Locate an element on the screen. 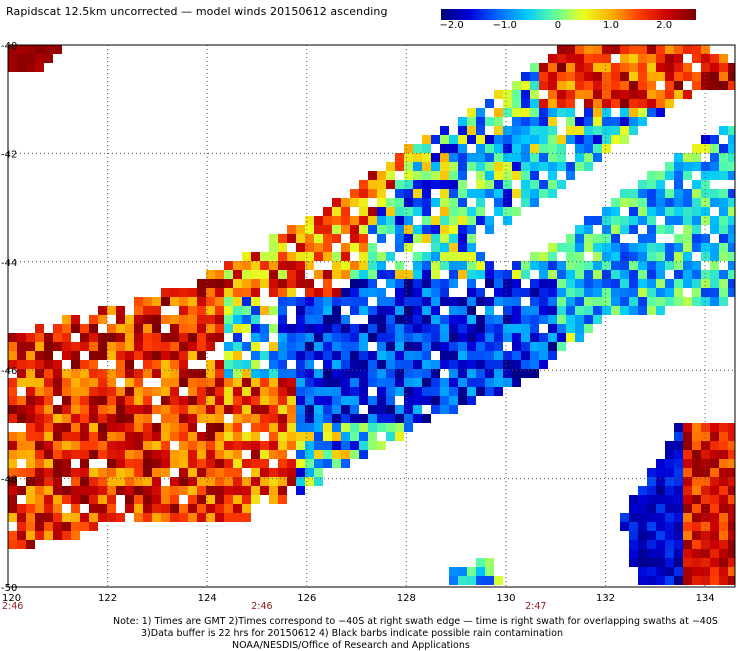  time-labels: 2:46 2:46 2:47 is located at coordinates (274, 606).